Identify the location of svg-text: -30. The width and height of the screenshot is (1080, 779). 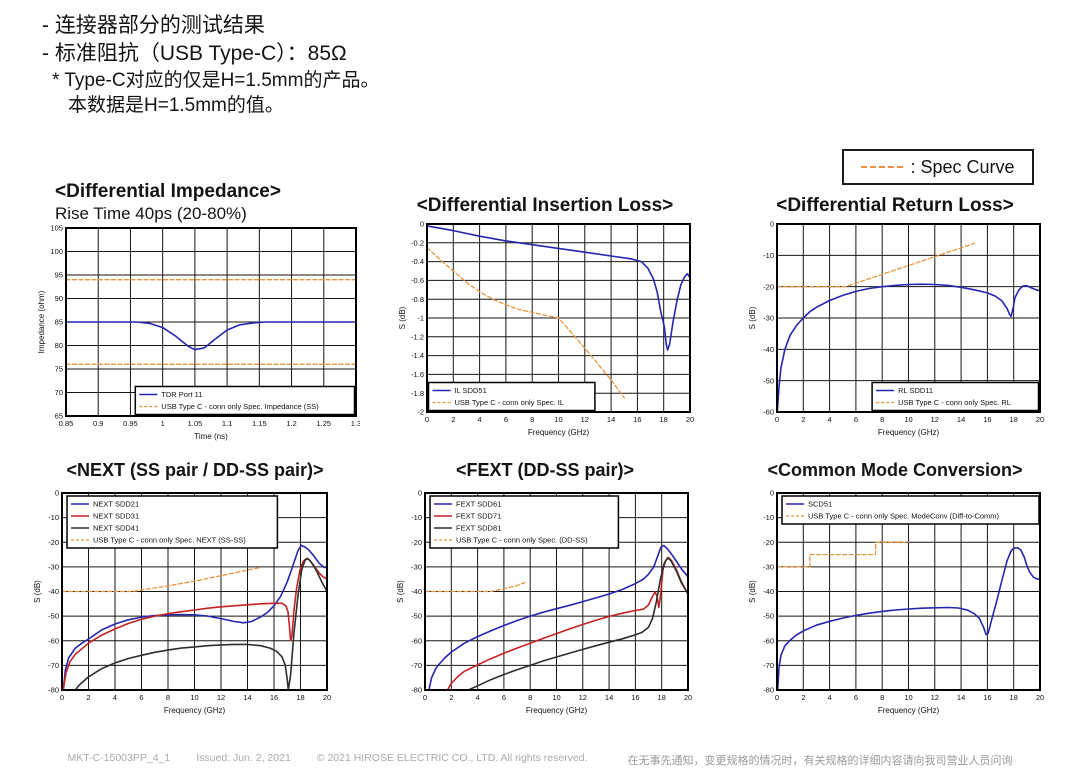
(768, 318).